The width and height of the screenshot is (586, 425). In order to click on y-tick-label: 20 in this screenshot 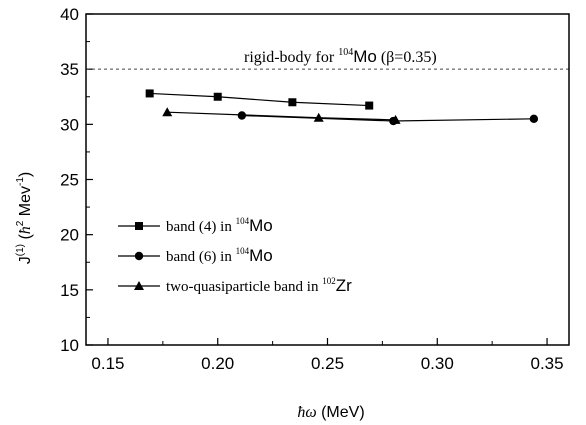, I will do `click(69, 235)`.